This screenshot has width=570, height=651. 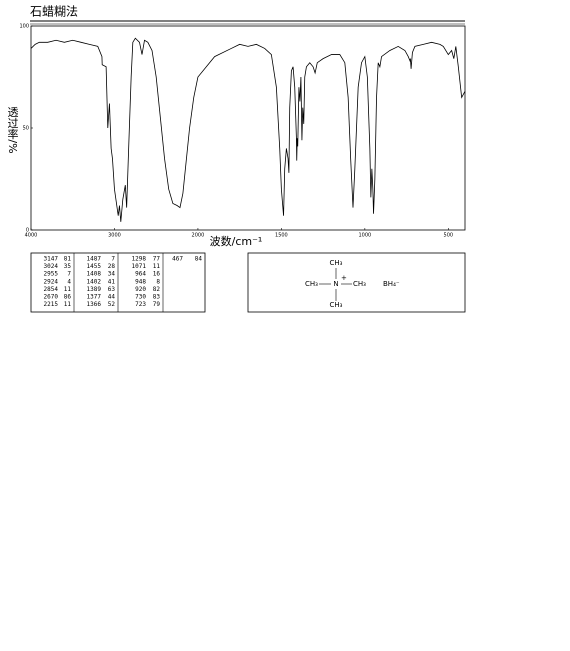 What do you see at coordinates (51, 304) in the screenshot?
I see `peak-wavenumber: 2215` at bounding box center [51, 304].